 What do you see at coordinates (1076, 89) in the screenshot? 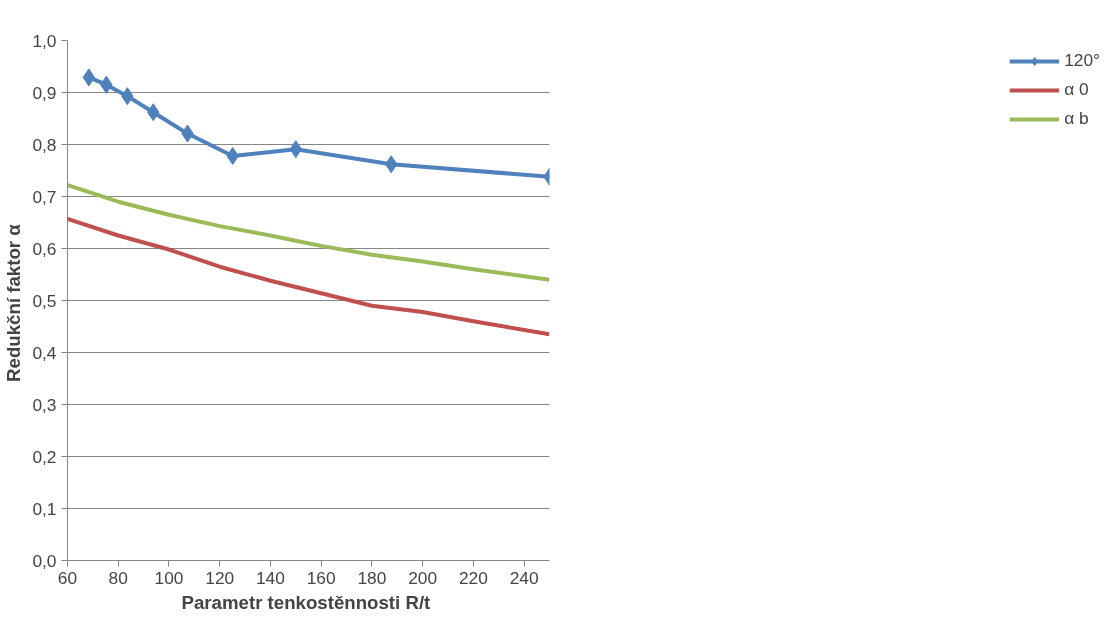
I see `legend-label: α 0` at bounding box center [1076, 89].